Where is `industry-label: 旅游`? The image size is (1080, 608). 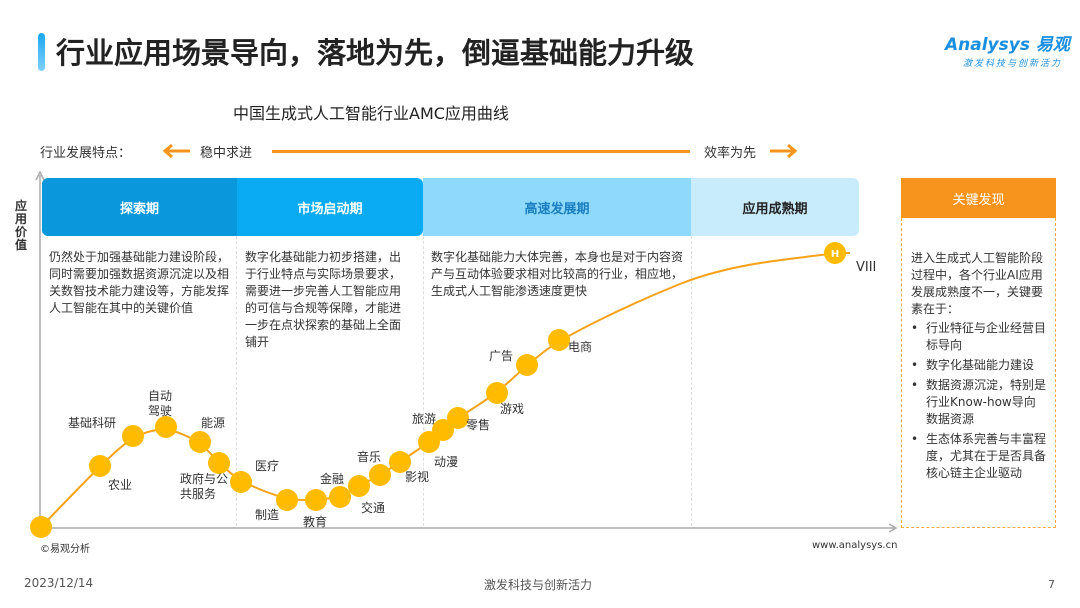 industry-label: 旅游 is located at coordinates (424, 419).